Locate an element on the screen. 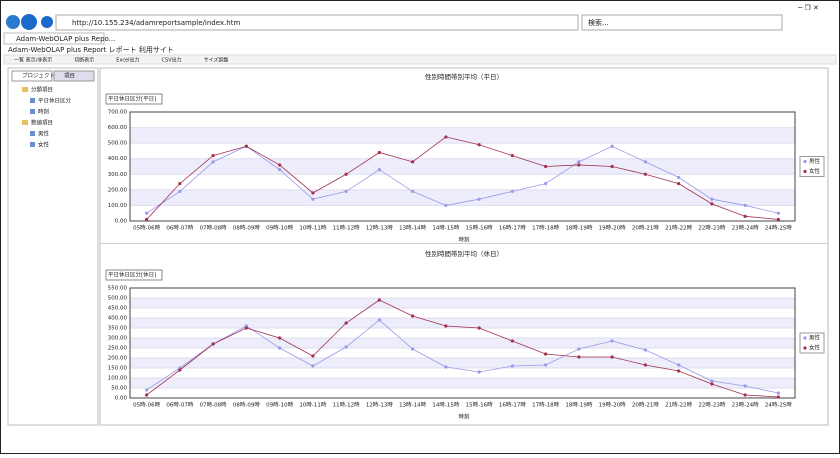 The image size is (840, 458). toolbar-button: CSV出力 is located at coordinates (172, 60).